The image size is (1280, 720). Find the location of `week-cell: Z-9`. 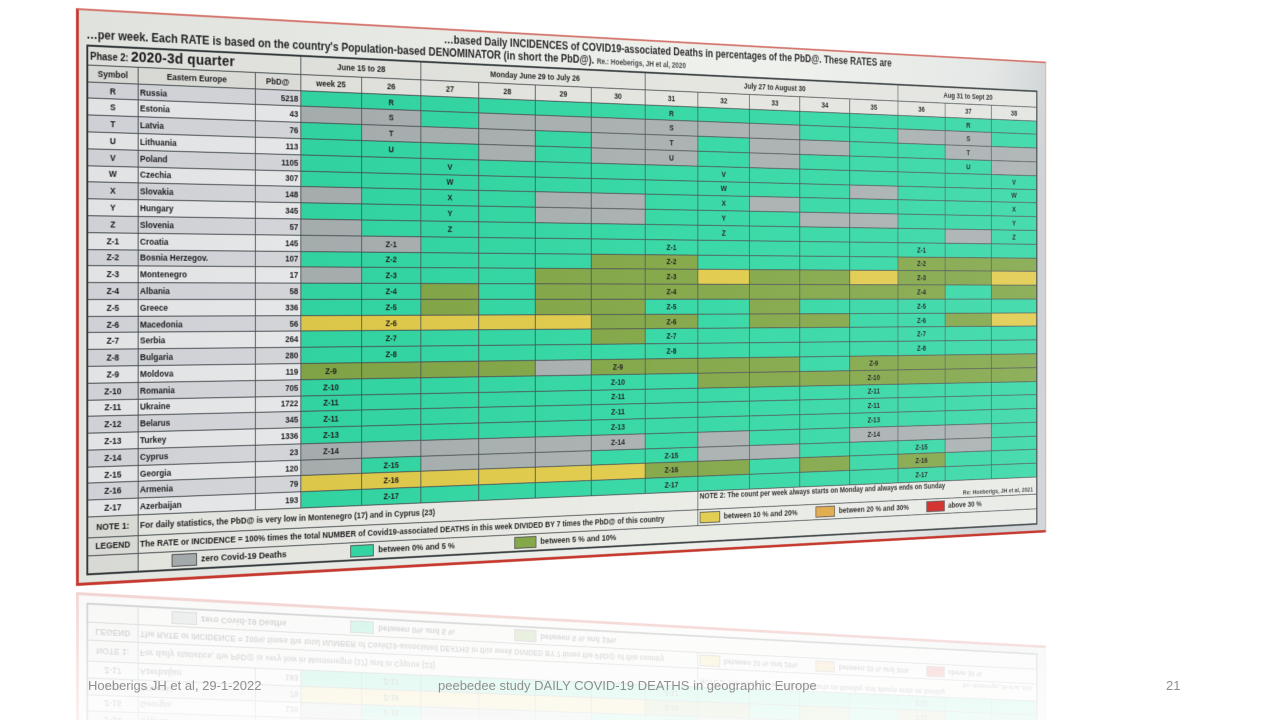

week-cell: Z-9 is located at coordinates (331, 371).